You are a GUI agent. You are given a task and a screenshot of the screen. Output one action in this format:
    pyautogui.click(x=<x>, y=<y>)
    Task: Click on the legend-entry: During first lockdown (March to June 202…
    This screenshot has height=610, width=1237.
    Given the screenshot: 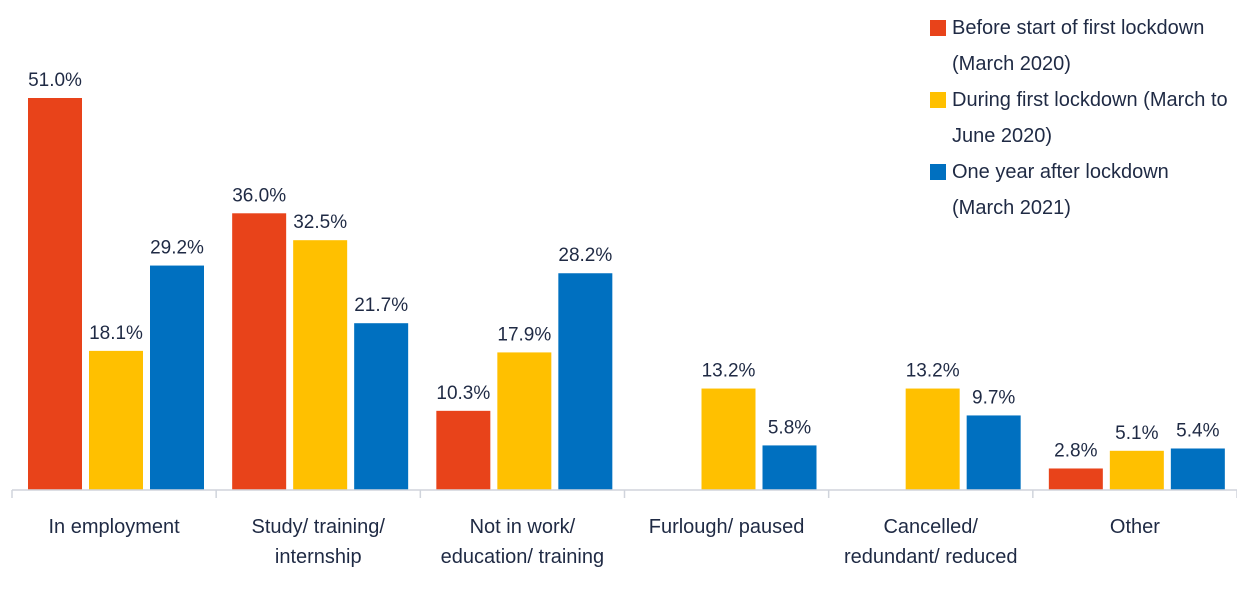 What is the action you would take?
    pyautogui.click(x=1080, y=118)
    